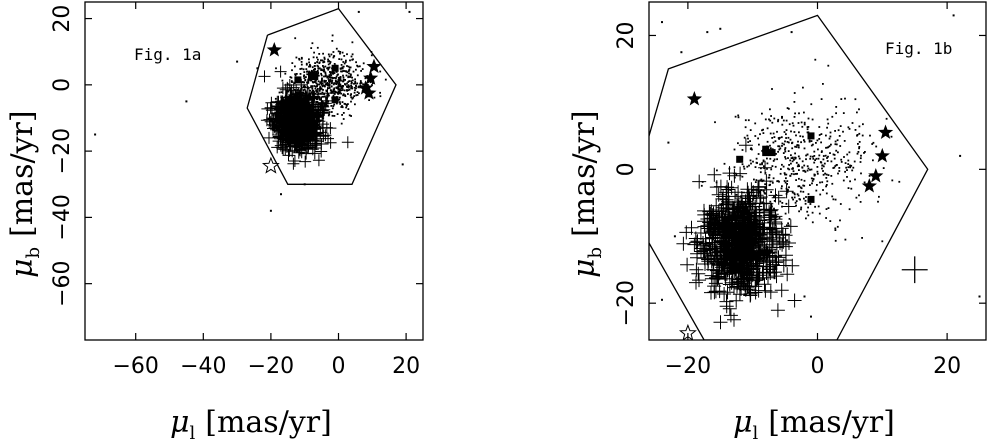  Describe the element at coordinates (271, 366) in the screenshot. I see `panel-1a-xtick-label: −20` at that location.